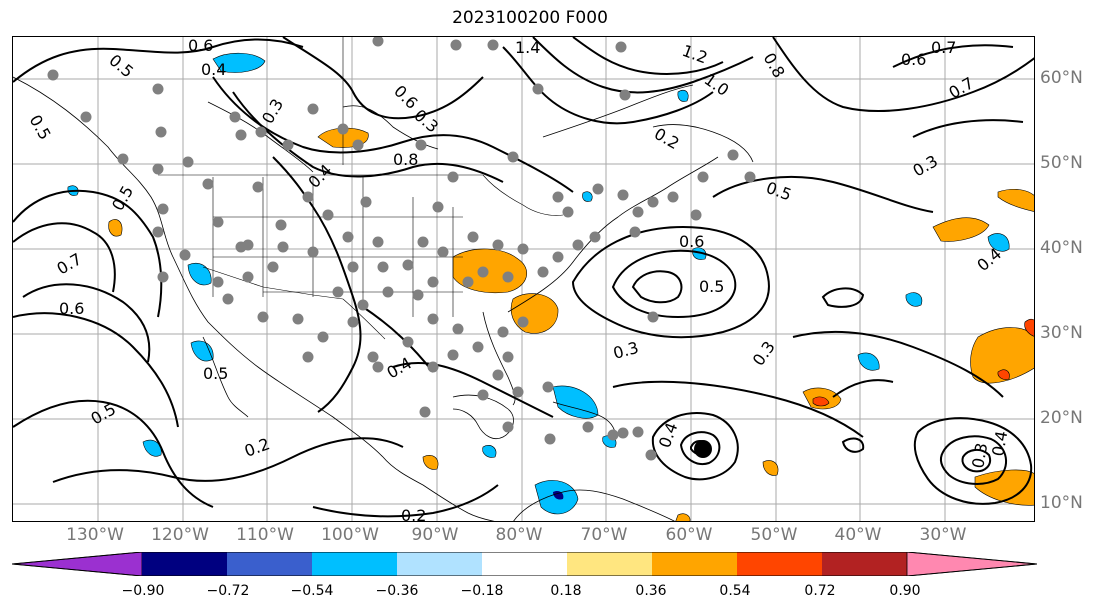 This screenshot has height=613, width=1102. I want to click on lon-label: 30°W, so click(943, 535).